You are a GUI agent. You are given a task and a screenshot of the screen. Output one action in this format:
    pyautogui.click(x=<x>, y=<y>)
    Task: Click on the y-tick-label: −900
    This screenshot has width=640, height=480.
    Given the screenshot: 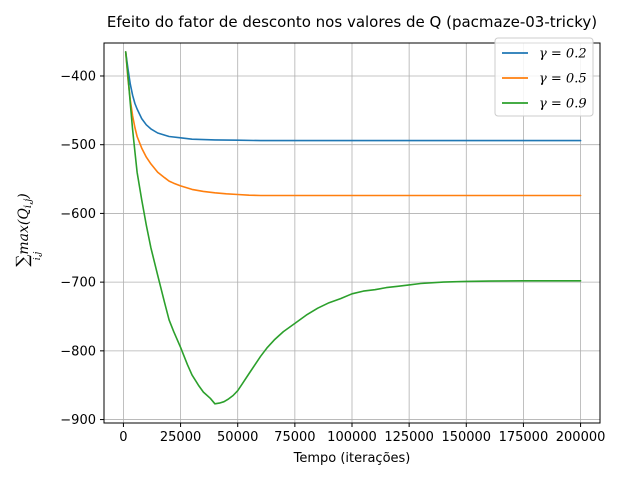 What is the action you would take?
    pyautogui.click(x=78, y=420)
    